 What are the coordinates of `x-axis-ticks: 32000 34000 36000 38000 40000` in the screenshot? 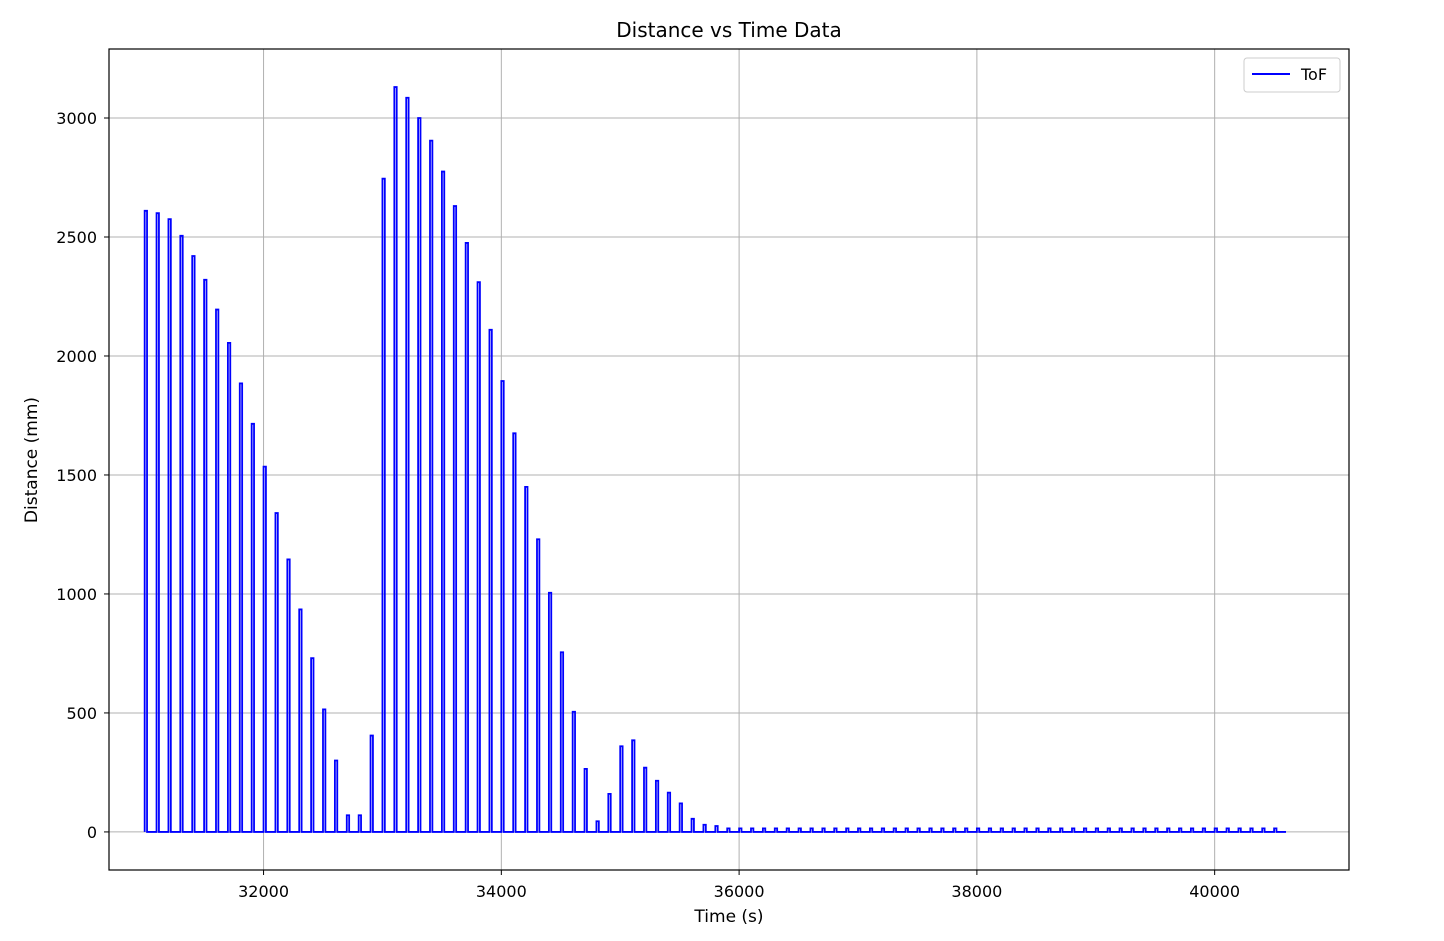 It's located at (739, 885).